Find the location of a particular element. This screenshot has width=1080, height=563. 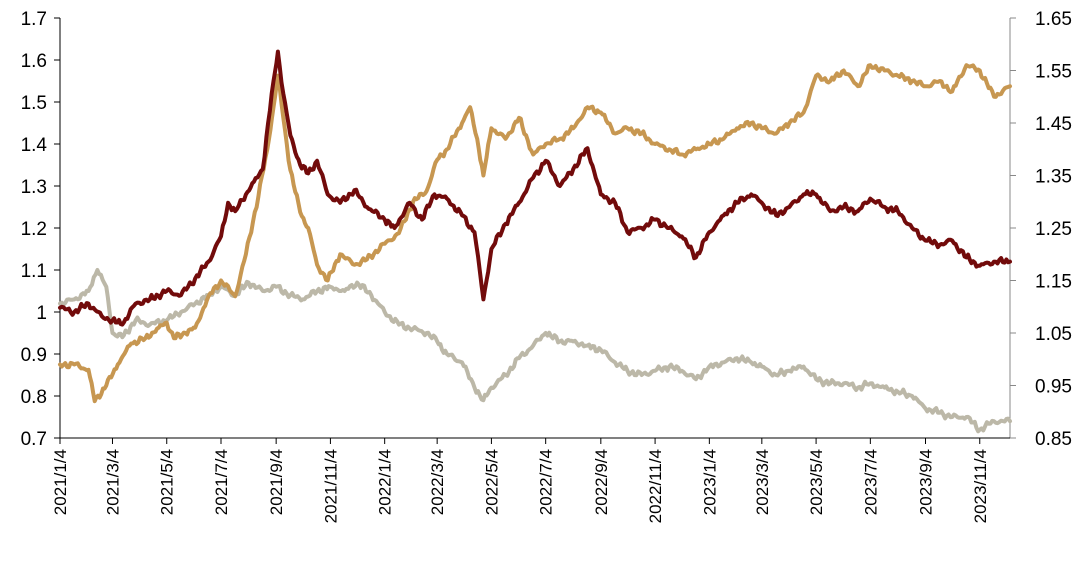

left-y-axis: 0.7 0.8 0.9 1 1.1 1.2 1.3 1.4 1.5 1.6 1.7 is located at coordinates (41, 229).